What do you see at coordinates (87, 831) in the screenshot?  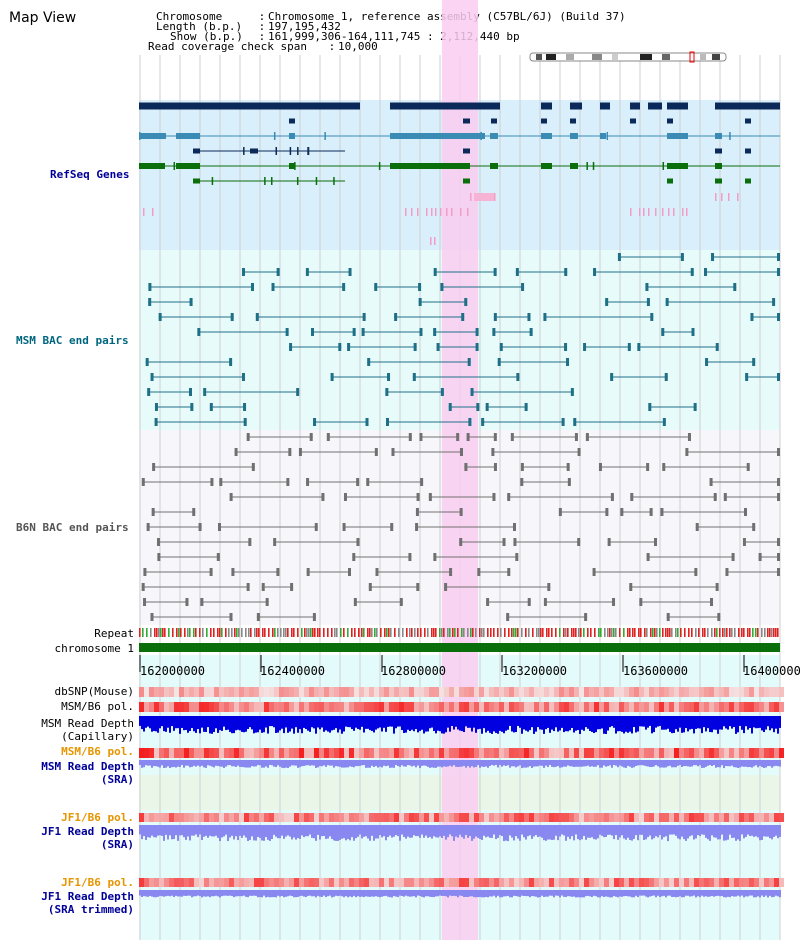 I see `jf1-depth-sra-label: JF1 Read Depth` at bounding box center [87, 831].